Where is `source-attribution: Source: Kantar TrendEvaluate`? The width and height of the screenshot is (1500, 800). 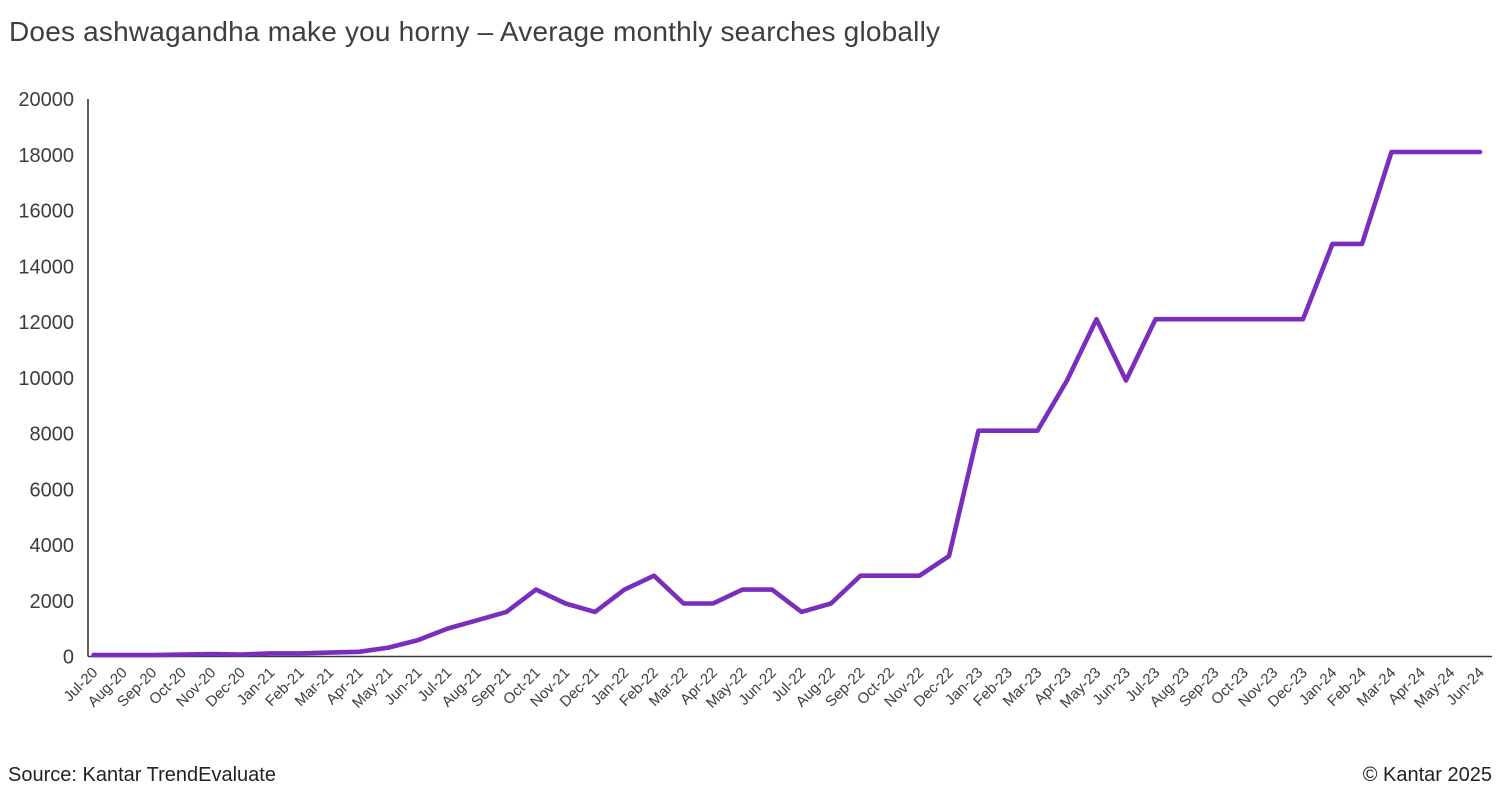
source-attribution: Source: Kantar TrendEvaluate is located at coordinates (142, 775).